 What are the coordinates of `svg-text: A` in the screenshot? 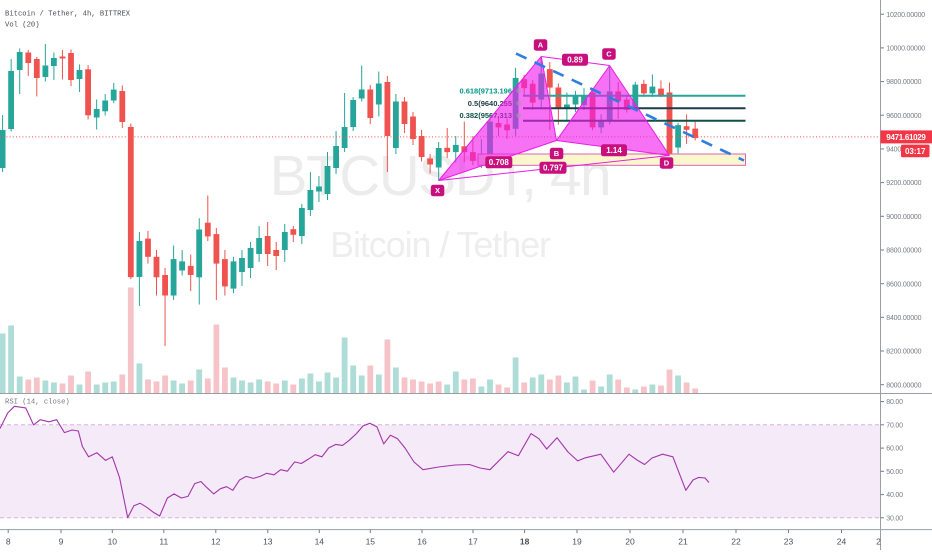 It's located at (541, 45).